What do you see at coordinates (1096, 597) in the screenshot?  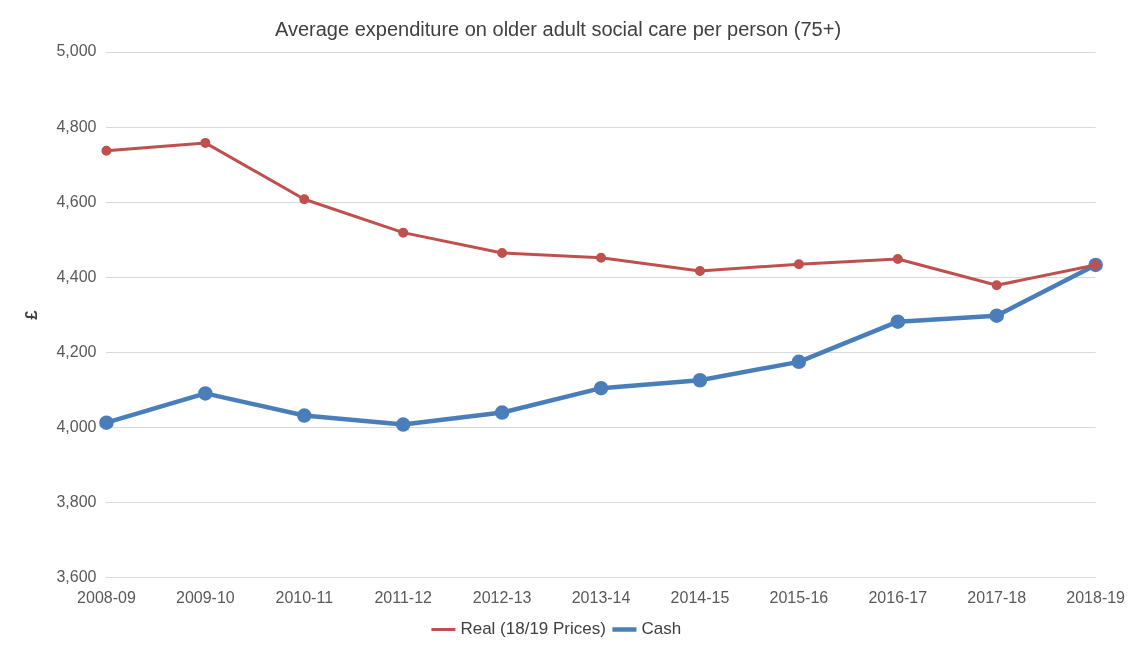 I see `x-tick-label: 2018-19` at bounding box center [1096, 597].